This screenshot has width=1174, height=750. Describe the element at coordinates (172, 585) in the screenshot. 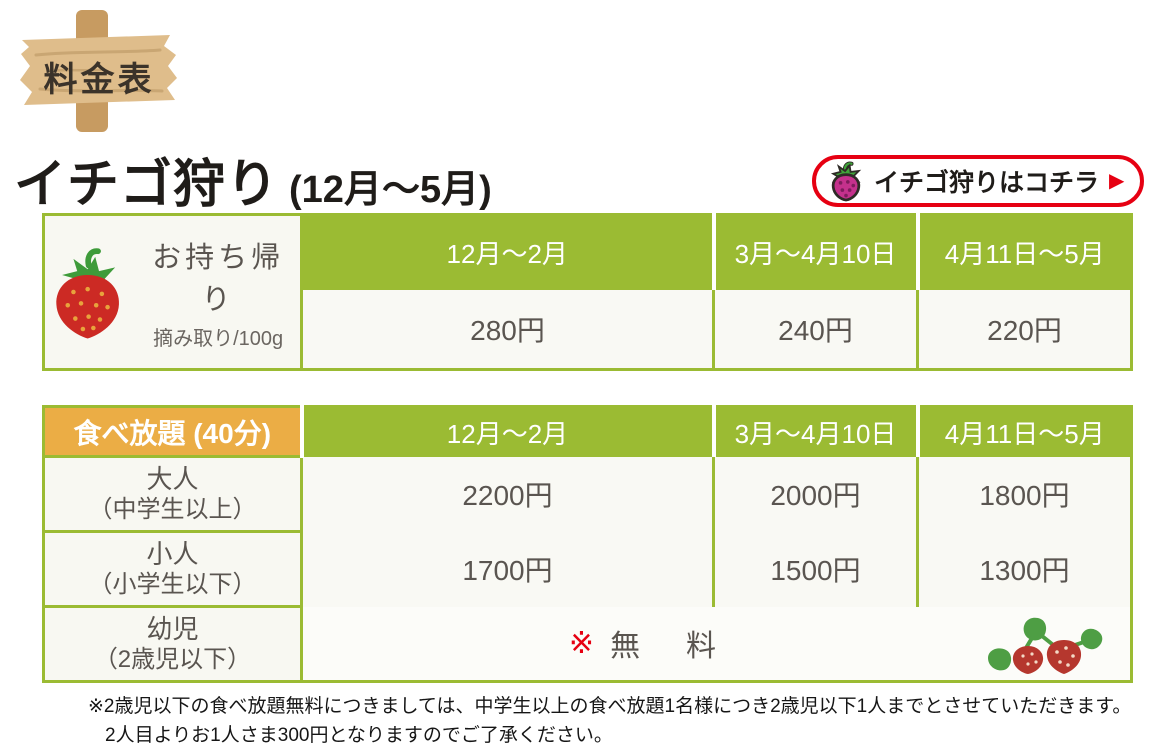

I see `child-sublabel: （小学生以下）` at that location.